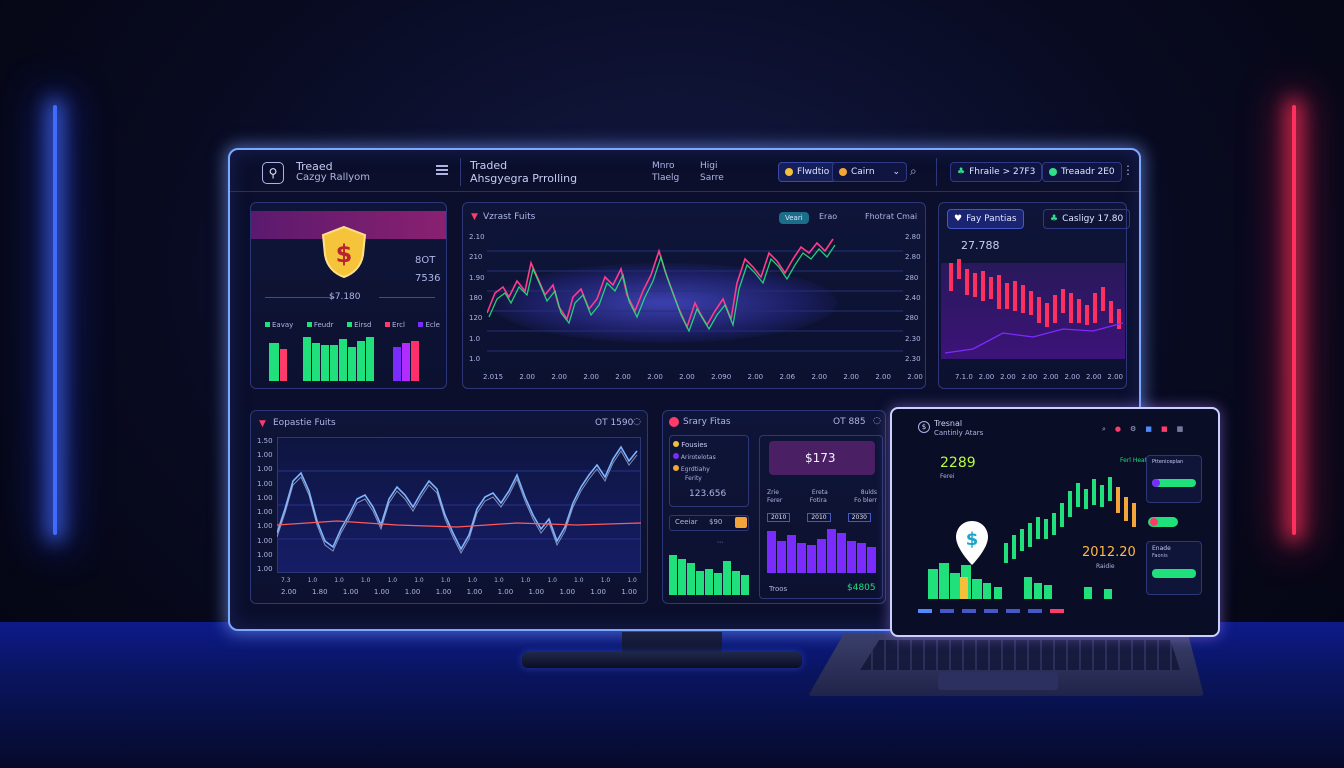  I want to click on footer-value: $4805, so click(861, 588).